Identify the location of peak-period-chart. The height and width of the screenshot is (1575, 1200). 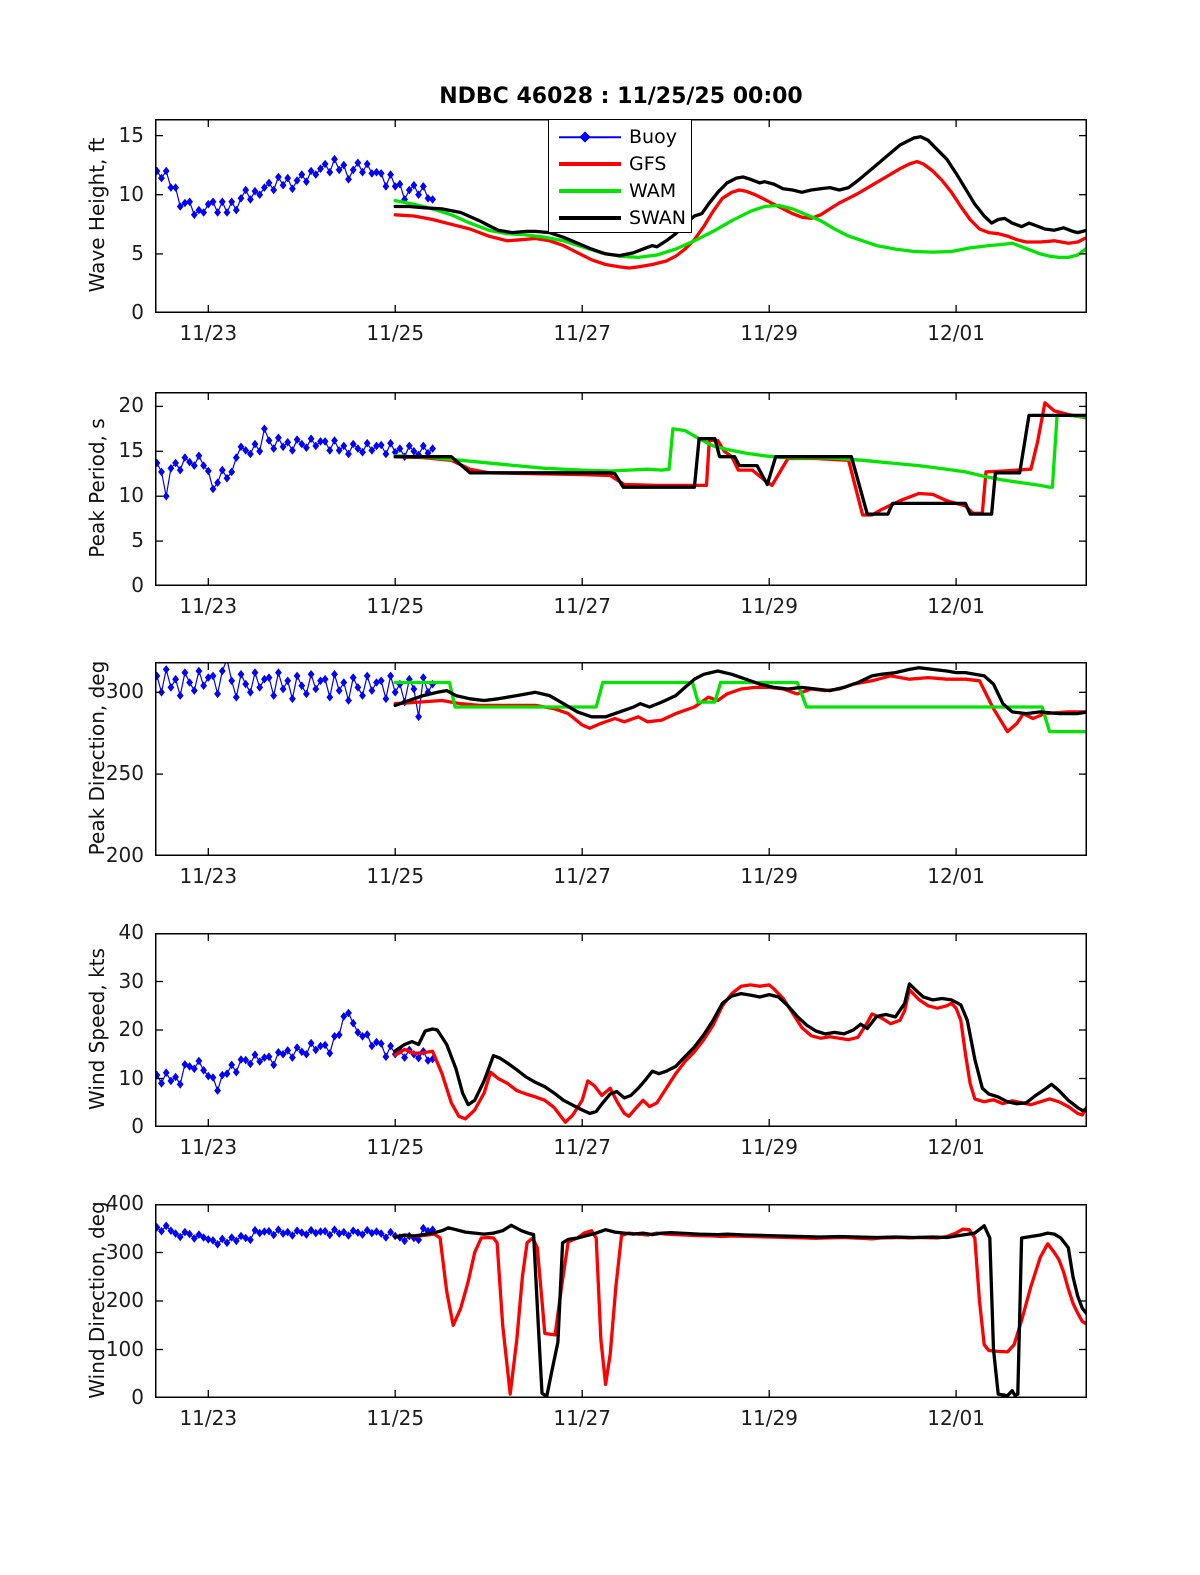
(621, 489).